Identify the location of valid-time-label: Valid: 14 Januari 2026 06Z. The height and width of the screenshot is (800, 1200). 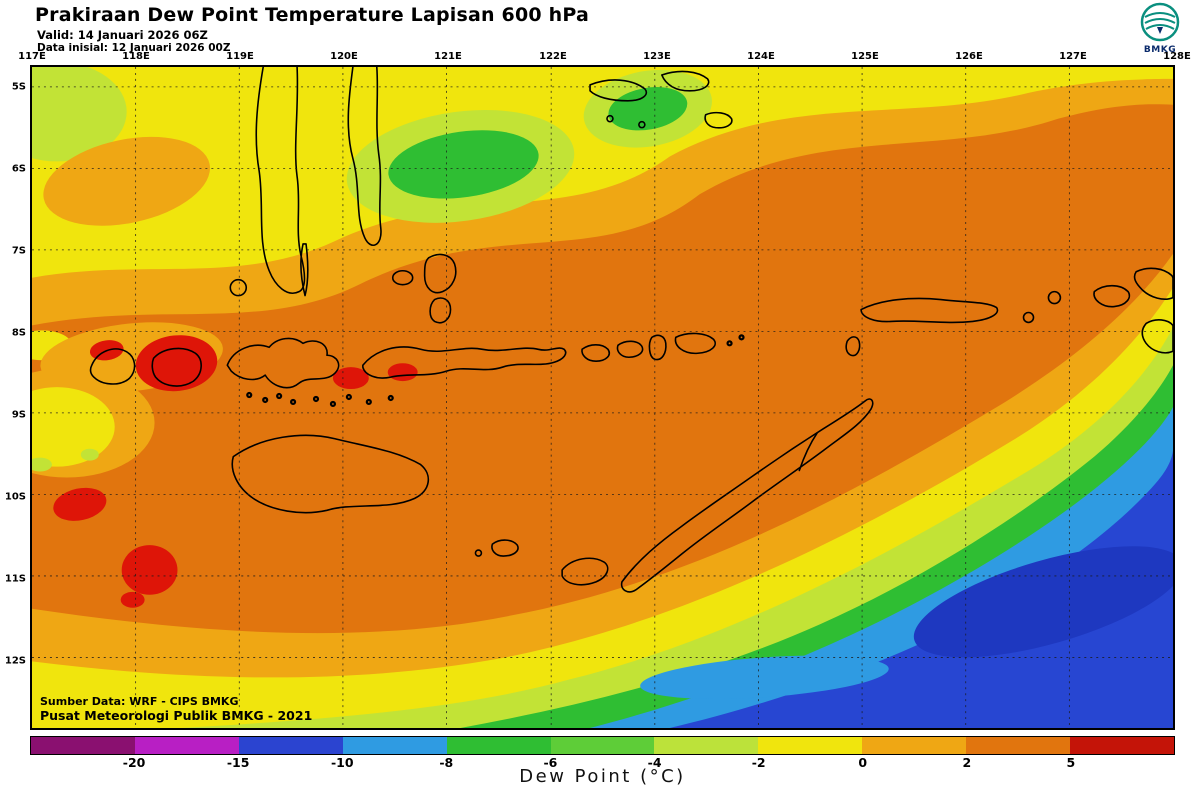
(122, 35).